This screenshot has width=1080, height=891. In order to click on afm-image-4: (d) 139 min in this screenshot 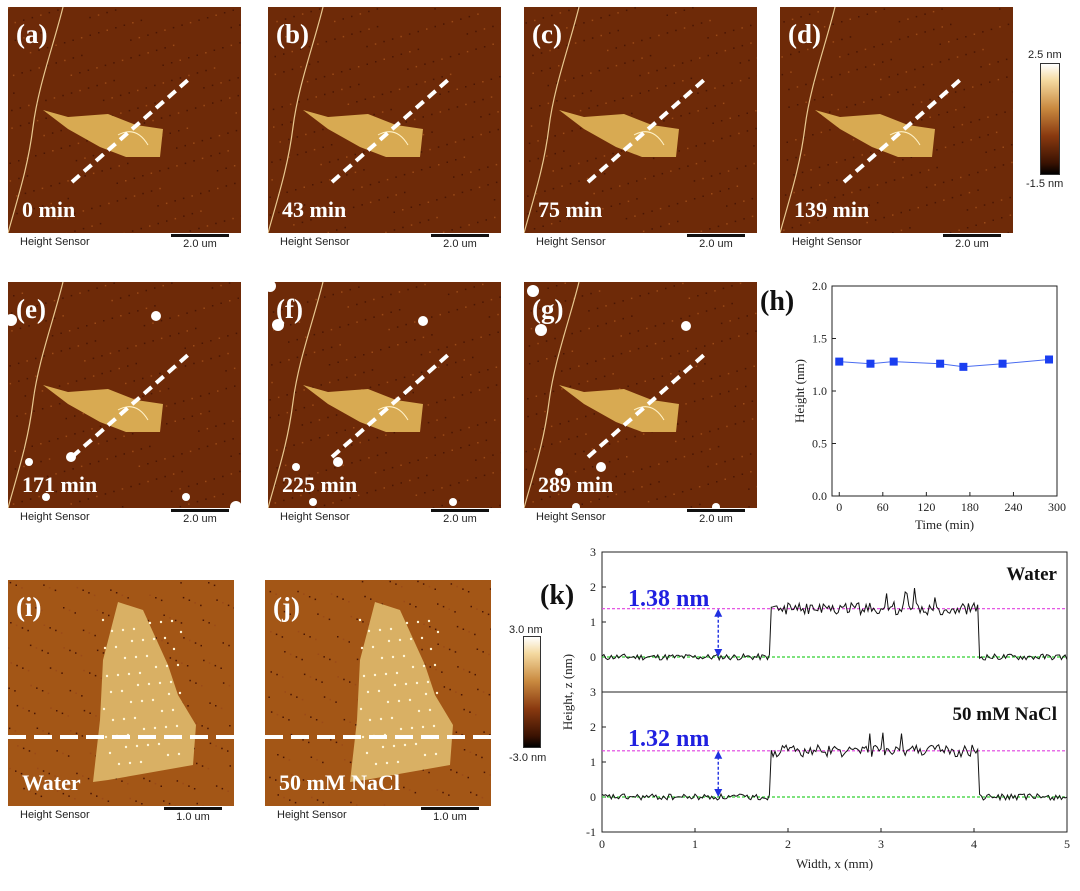, I will do `click(896, 120)`.